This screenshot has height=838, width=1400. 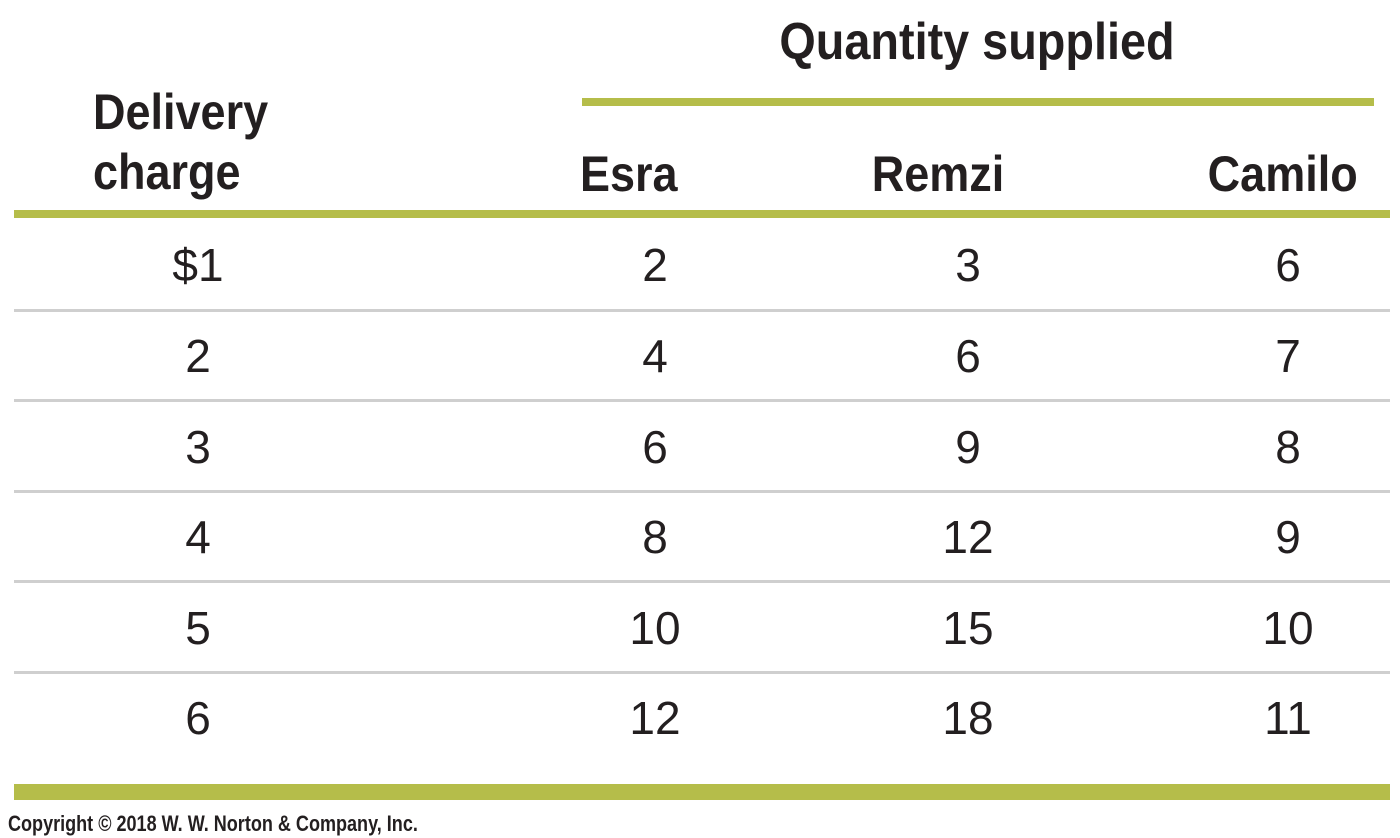 What do you see at coordinates (1288, 537) in the screenshot?
I see `quantity-cell-camilo: 9` at bounding box center [1288, 537].